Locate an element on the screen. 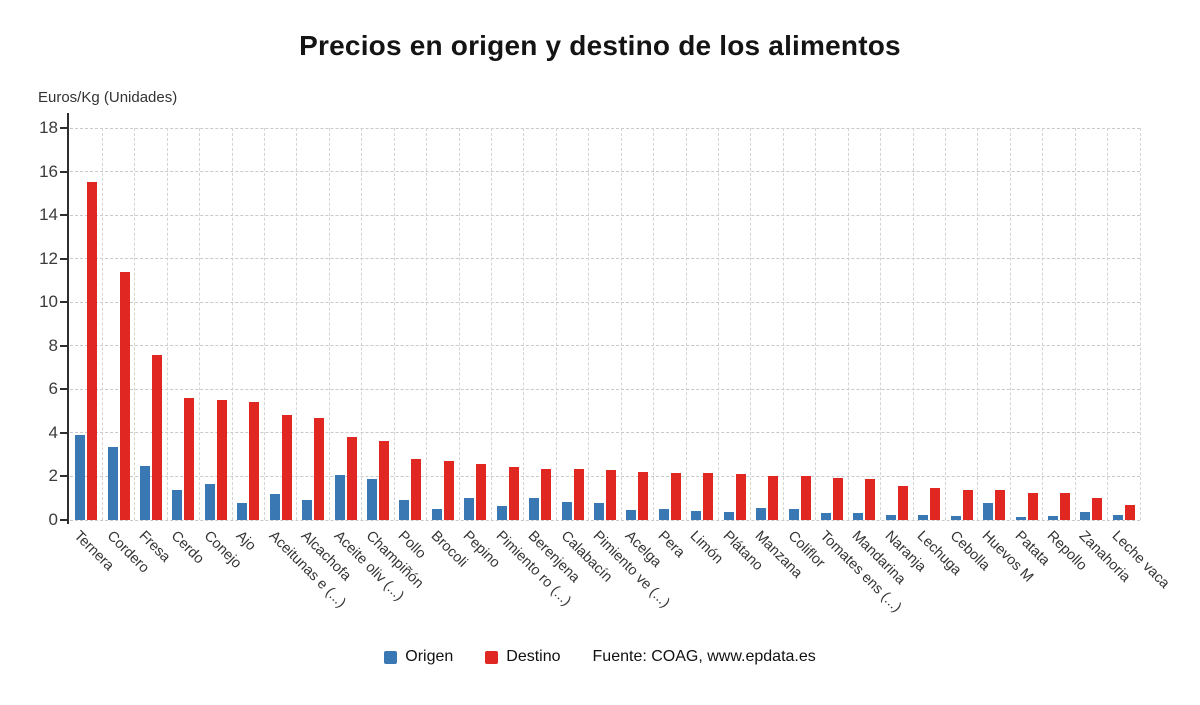 This screenshot has height=705, width=1200. legend-item-origen: Origen is located at coordinates (418, 657).